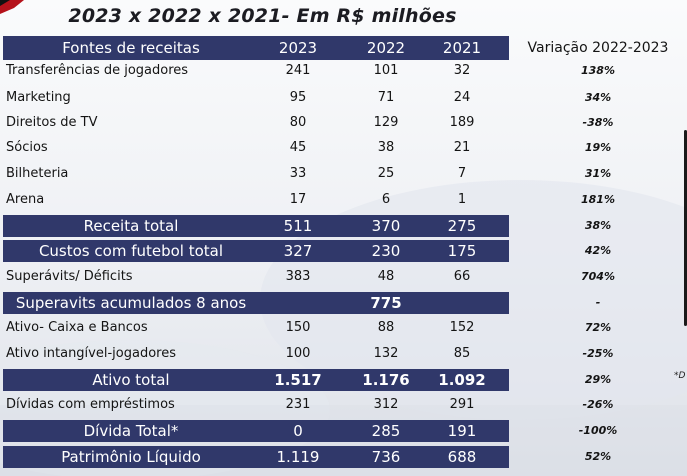 The width and height of the screenshot is (687, 476). Describe the element at coordinates (37, 173) in the screenshot. I see `row-label: Bilheteria` at that location.